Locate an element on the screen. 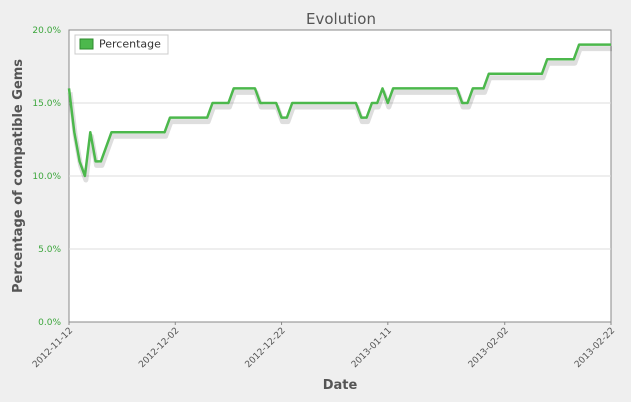 The image size is (631, 402). legend-label: Percentage is located at coordinates (130, 44).